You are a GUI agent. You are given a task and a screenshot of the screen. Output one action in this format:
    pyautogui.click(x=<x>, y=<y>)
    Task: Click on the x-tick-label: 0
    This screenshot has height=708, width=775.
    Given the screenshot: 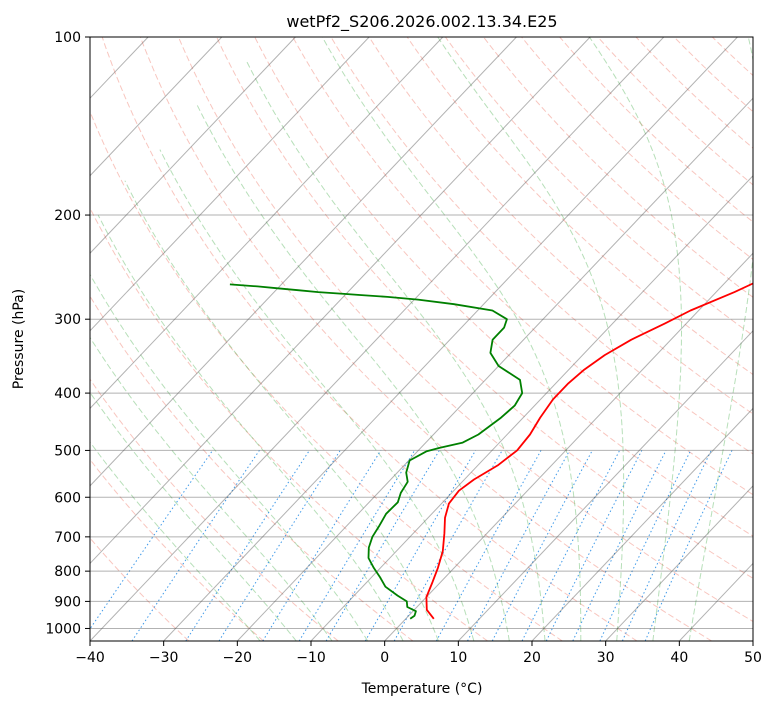 What is the action you would take?
    pyautogui.click(x=384, y=658)
    